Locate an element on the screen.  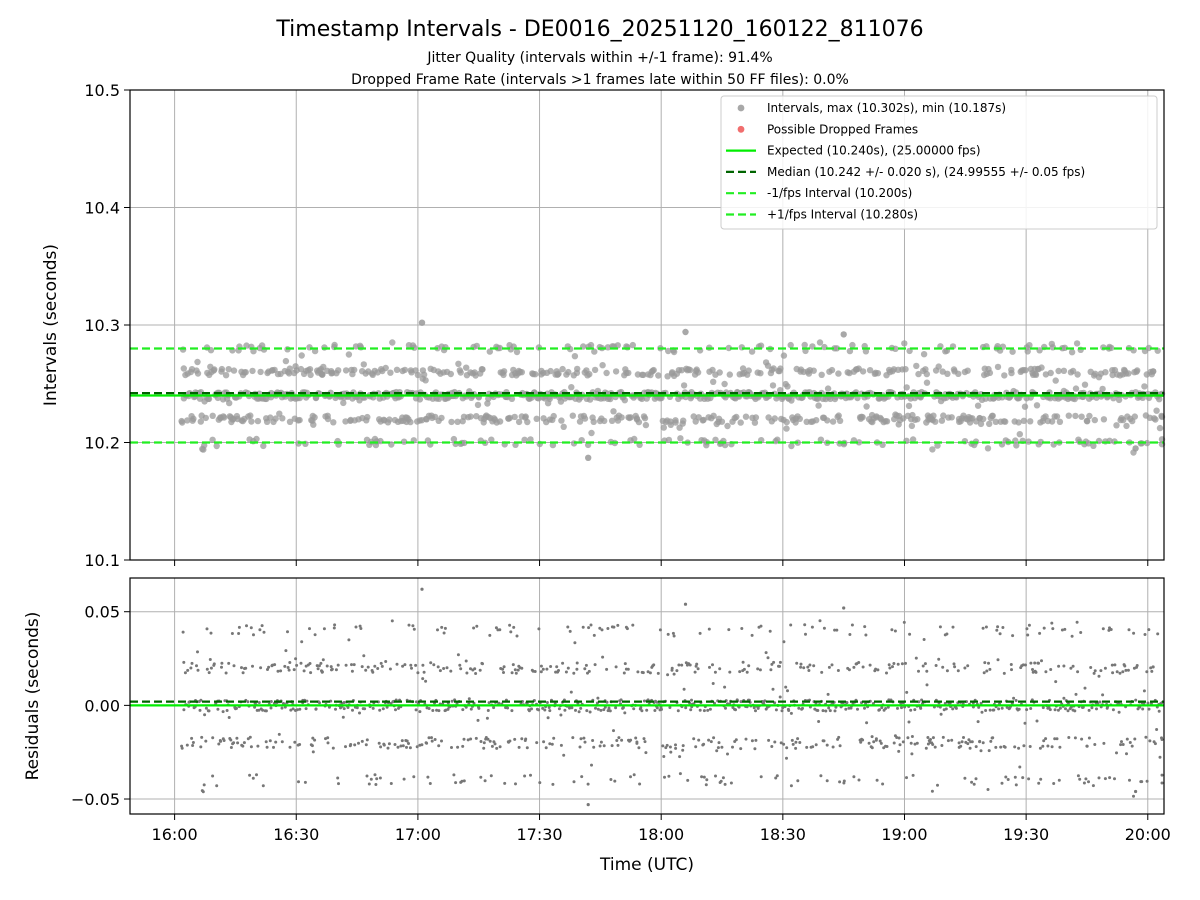
top-y-tick-label: 10.2 is located at coordinates (102, 443).